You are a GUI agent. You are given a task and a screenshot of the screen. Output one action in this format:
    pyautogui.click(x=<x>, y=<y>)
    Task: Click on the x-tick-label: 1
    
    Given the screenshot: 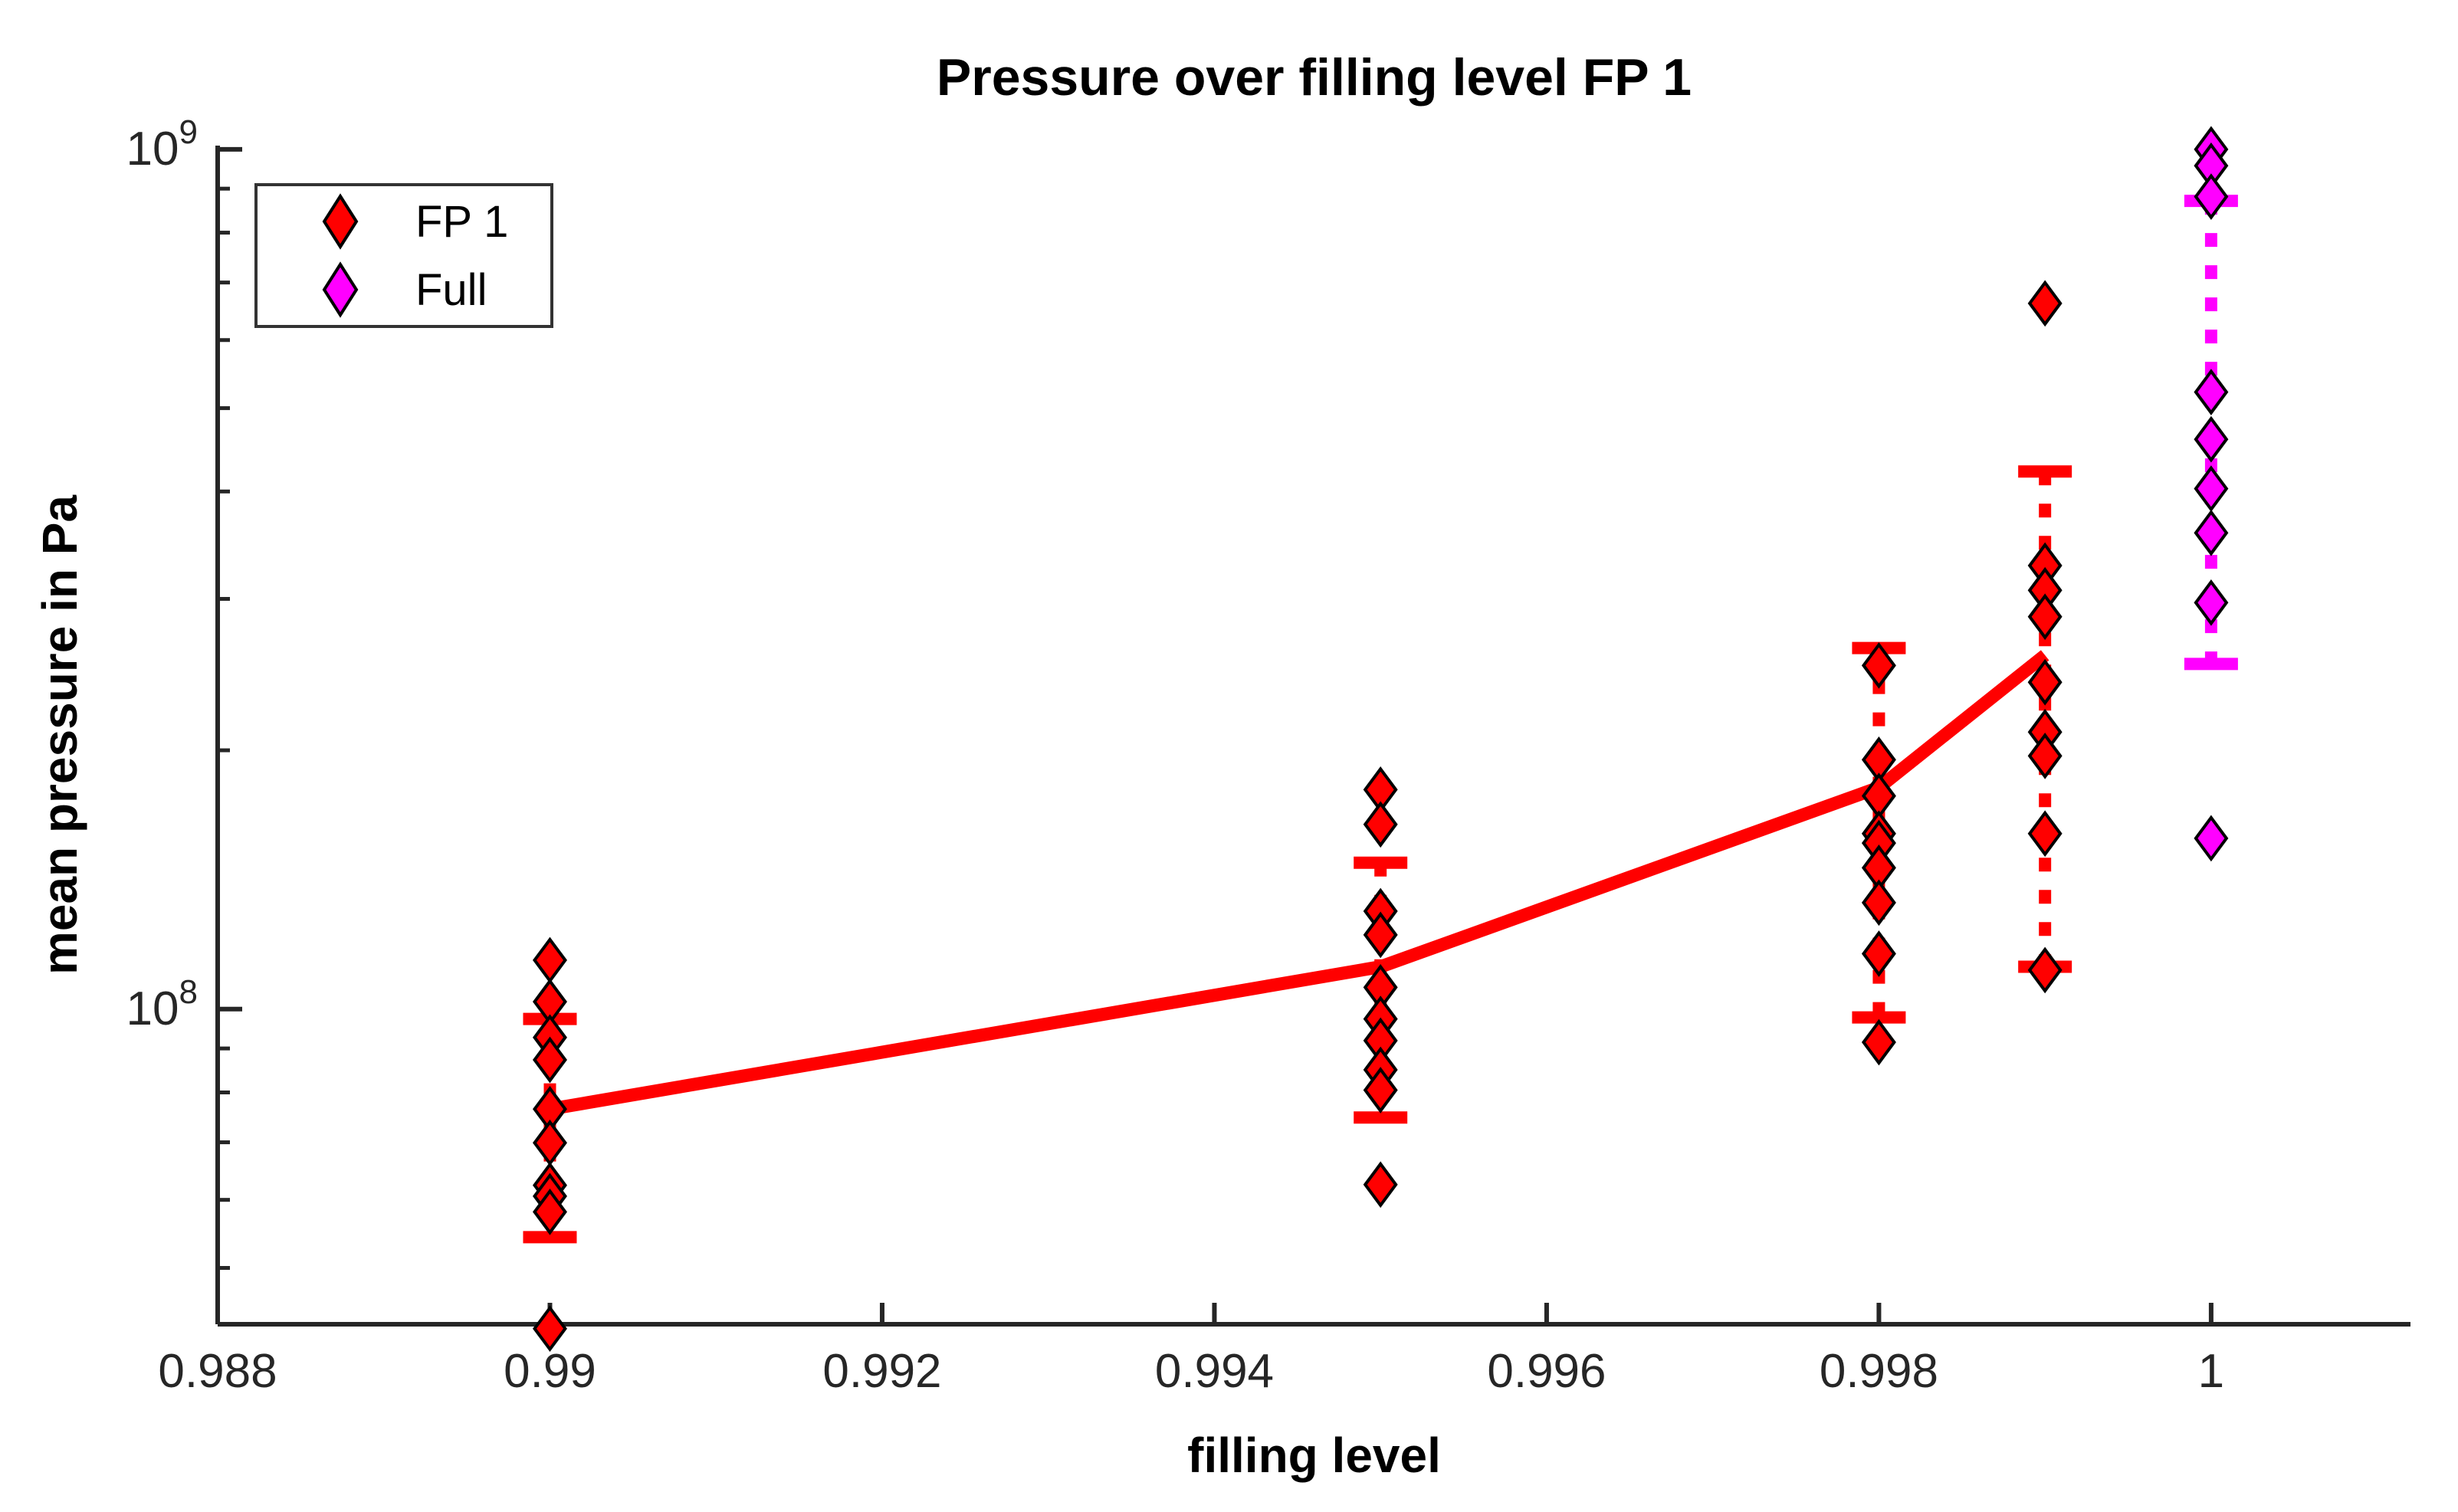 What is the action you would take?
    pyautogui.click(x=2211, y=1371)
    